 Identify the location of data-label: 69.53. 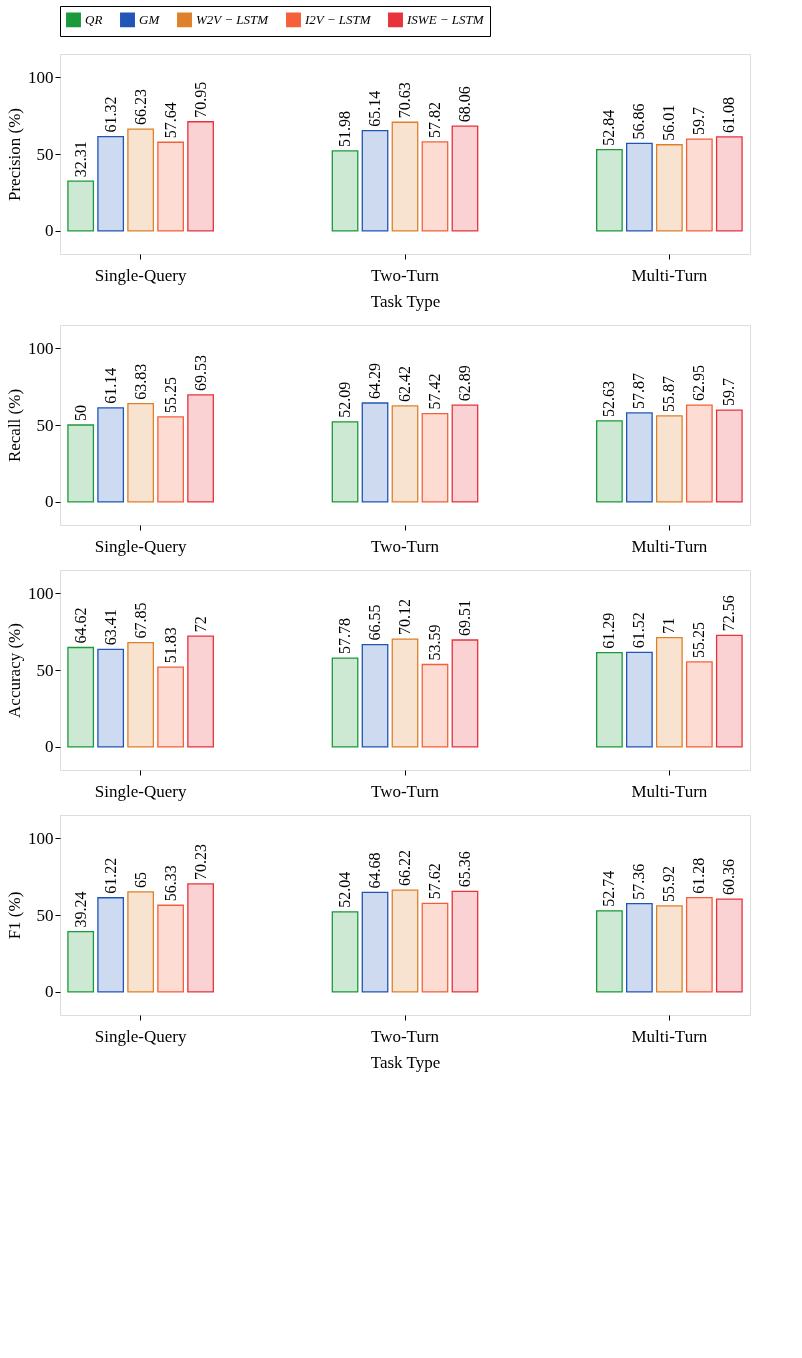
(200, 372).